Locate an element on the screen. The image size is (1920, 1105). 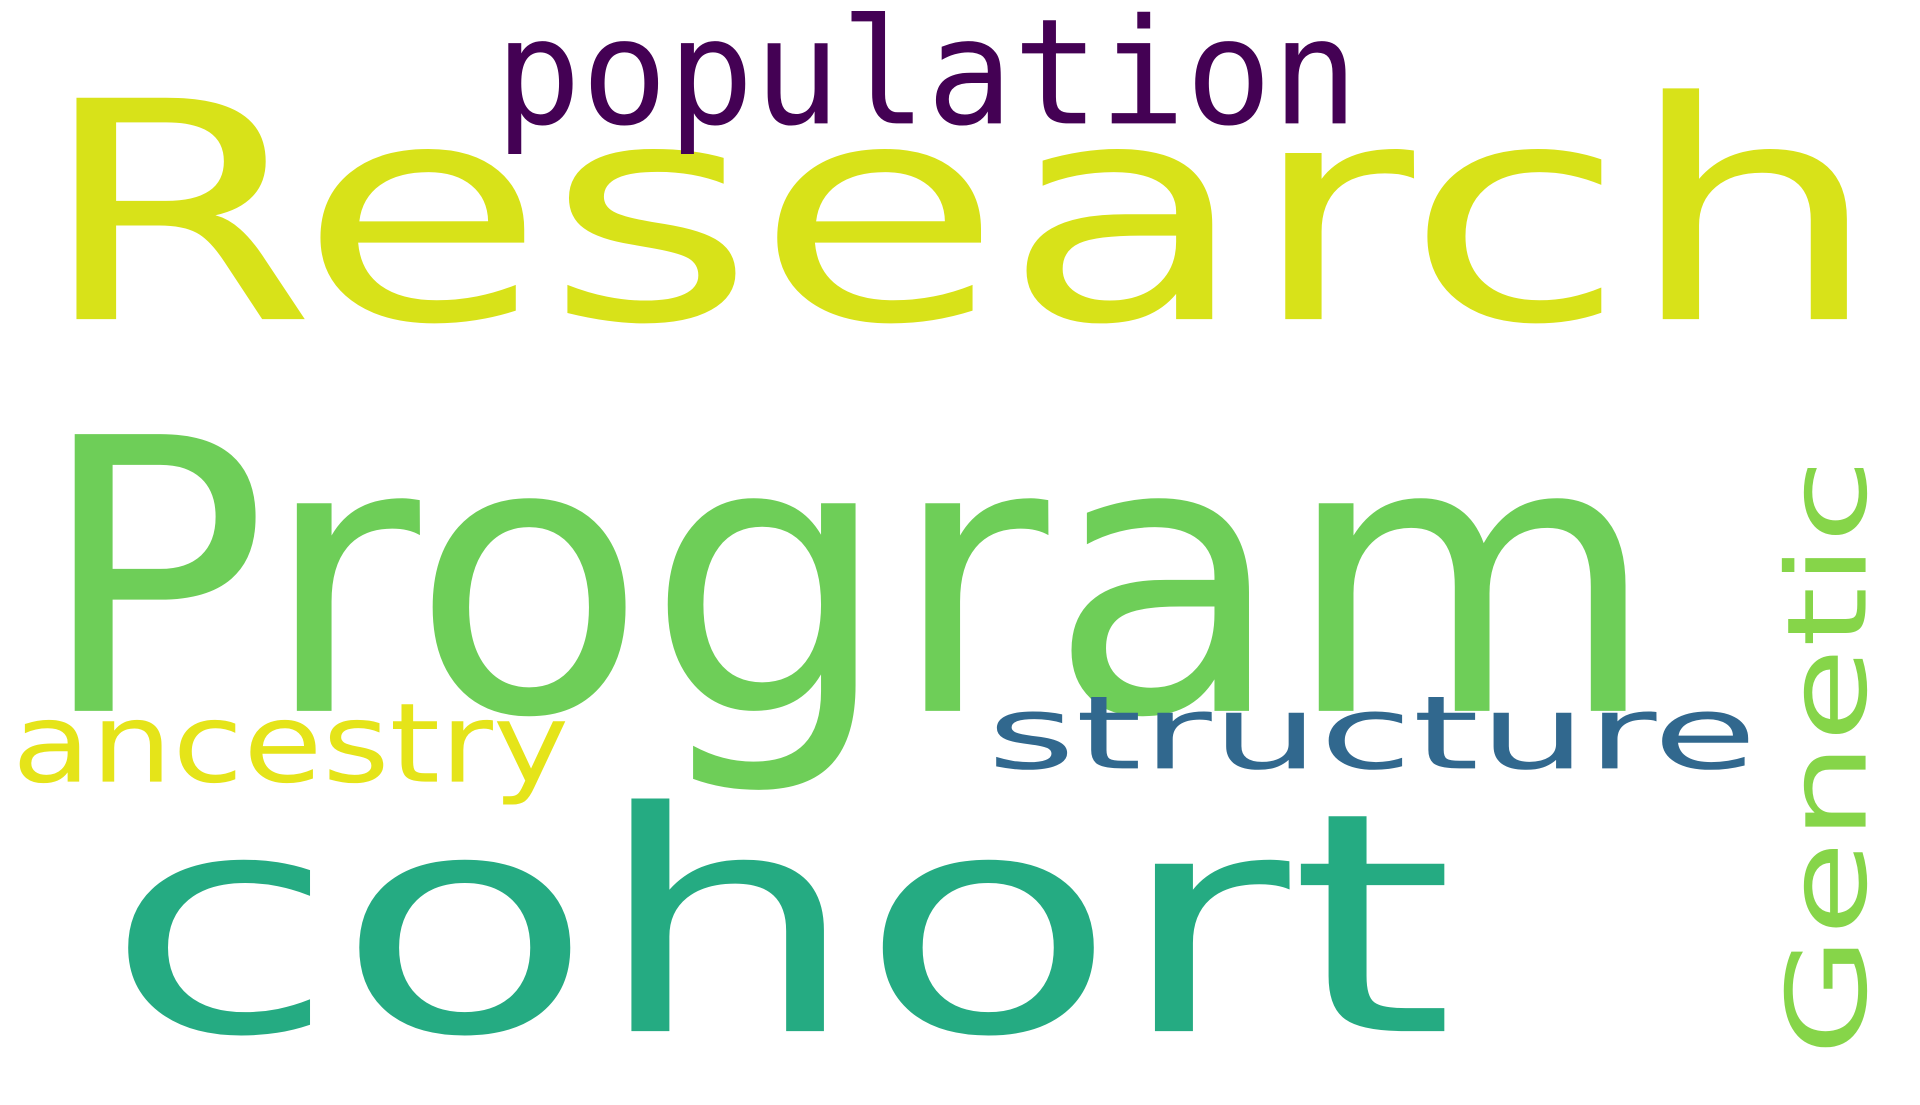
word-ancestry: ancestry is located at coordinates (291, 744).